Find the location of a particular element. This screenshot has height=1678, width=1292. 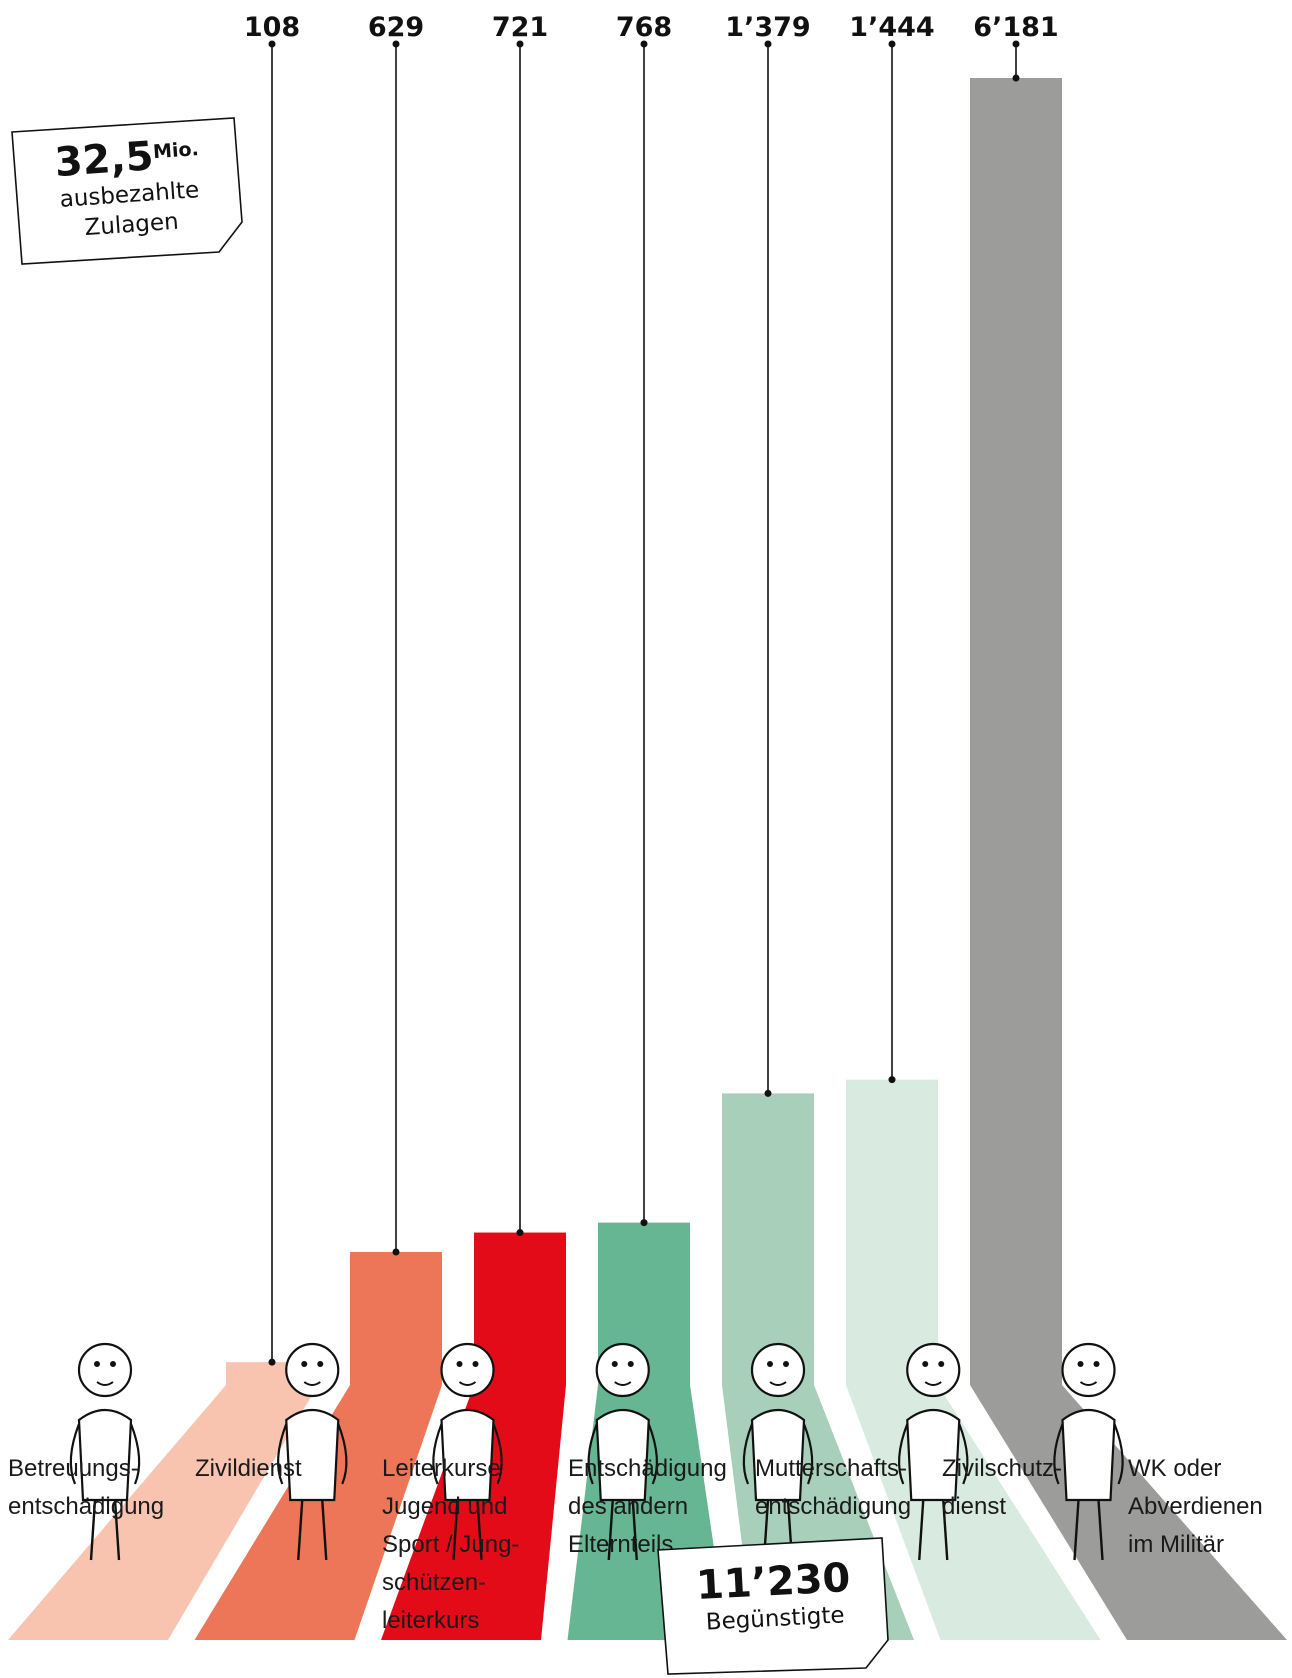

category-label: Zivildienst is located at coordinates (248, 1468).